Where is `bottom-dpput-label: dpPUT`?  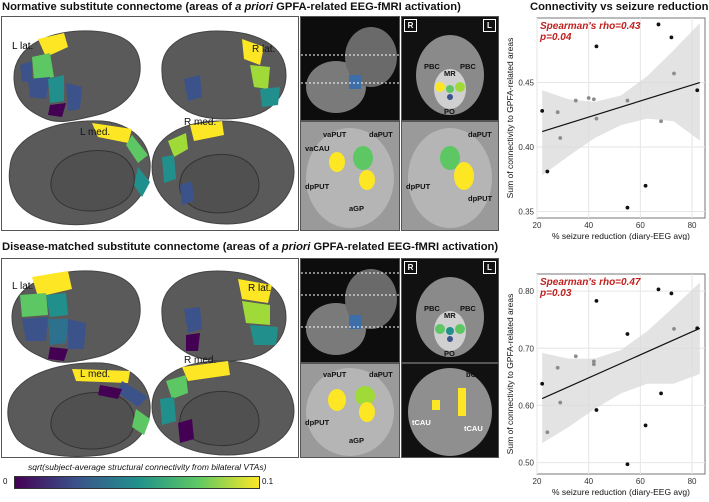 bottom-dpput-label: dpPUT is located at coordinates (317, 422).